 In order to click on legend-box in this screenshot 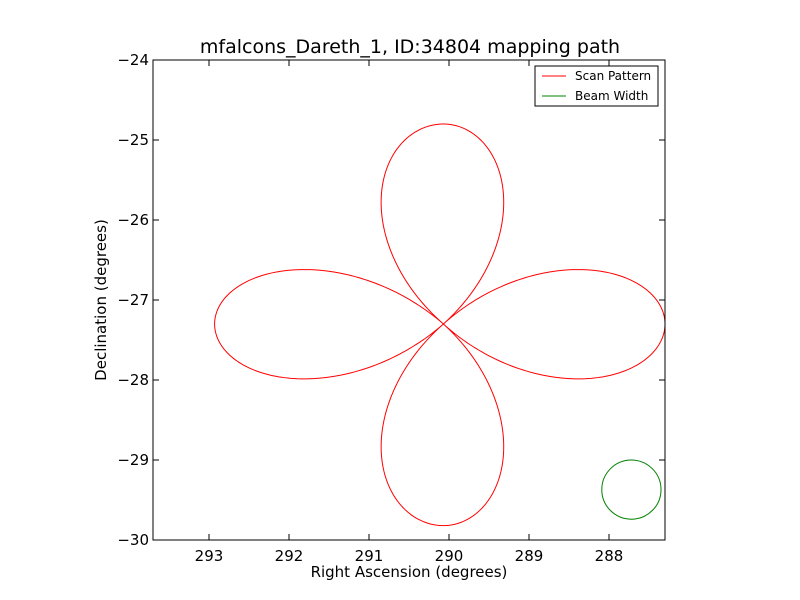, I will do `click(596, 86)`.